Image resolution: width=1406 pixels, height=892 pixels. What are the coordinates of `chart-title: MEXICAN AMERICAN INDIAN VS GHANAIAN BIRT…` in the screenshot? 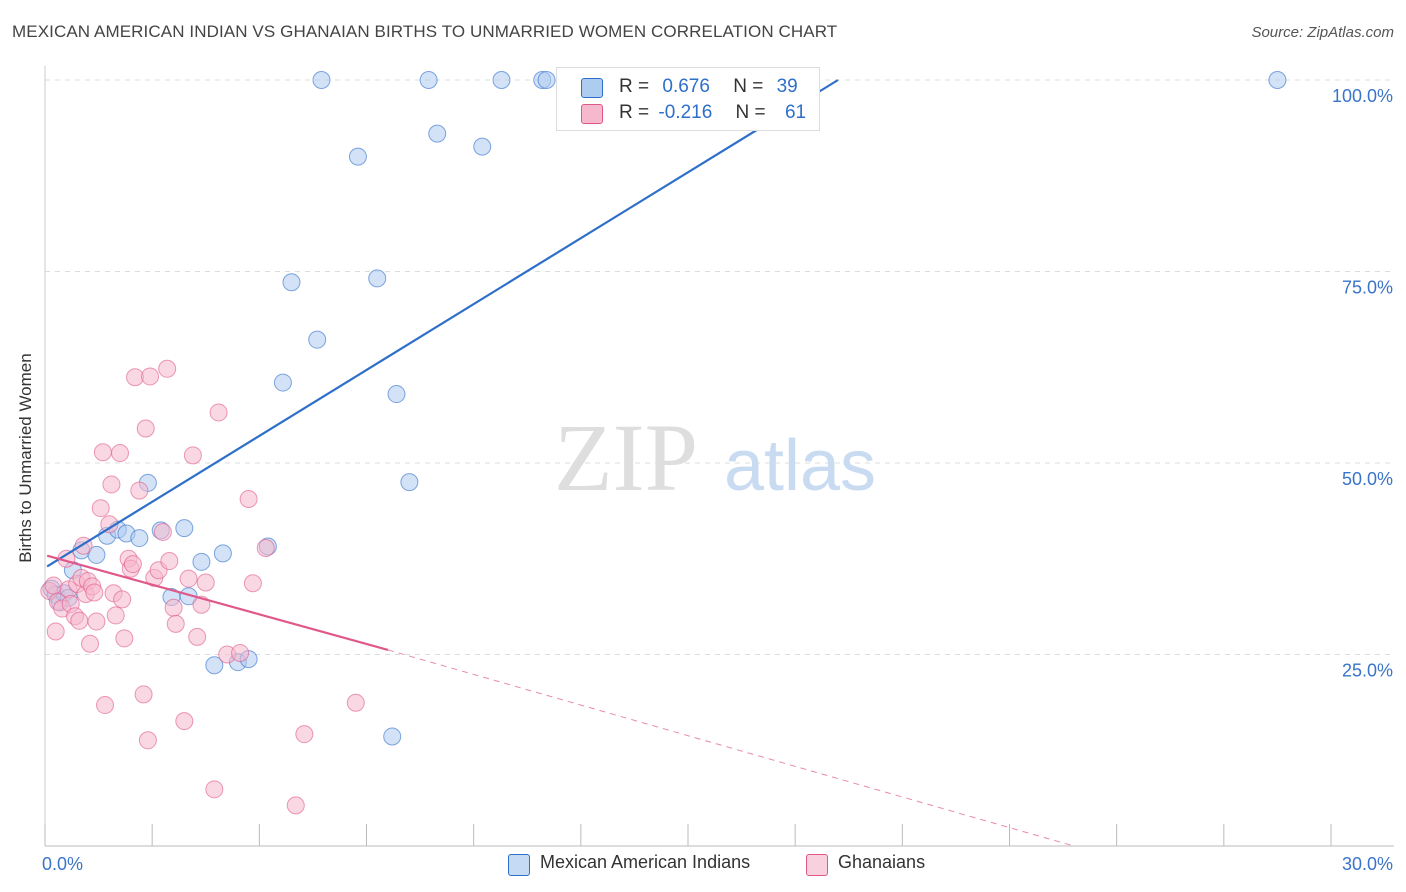 It's located at (425, 31).